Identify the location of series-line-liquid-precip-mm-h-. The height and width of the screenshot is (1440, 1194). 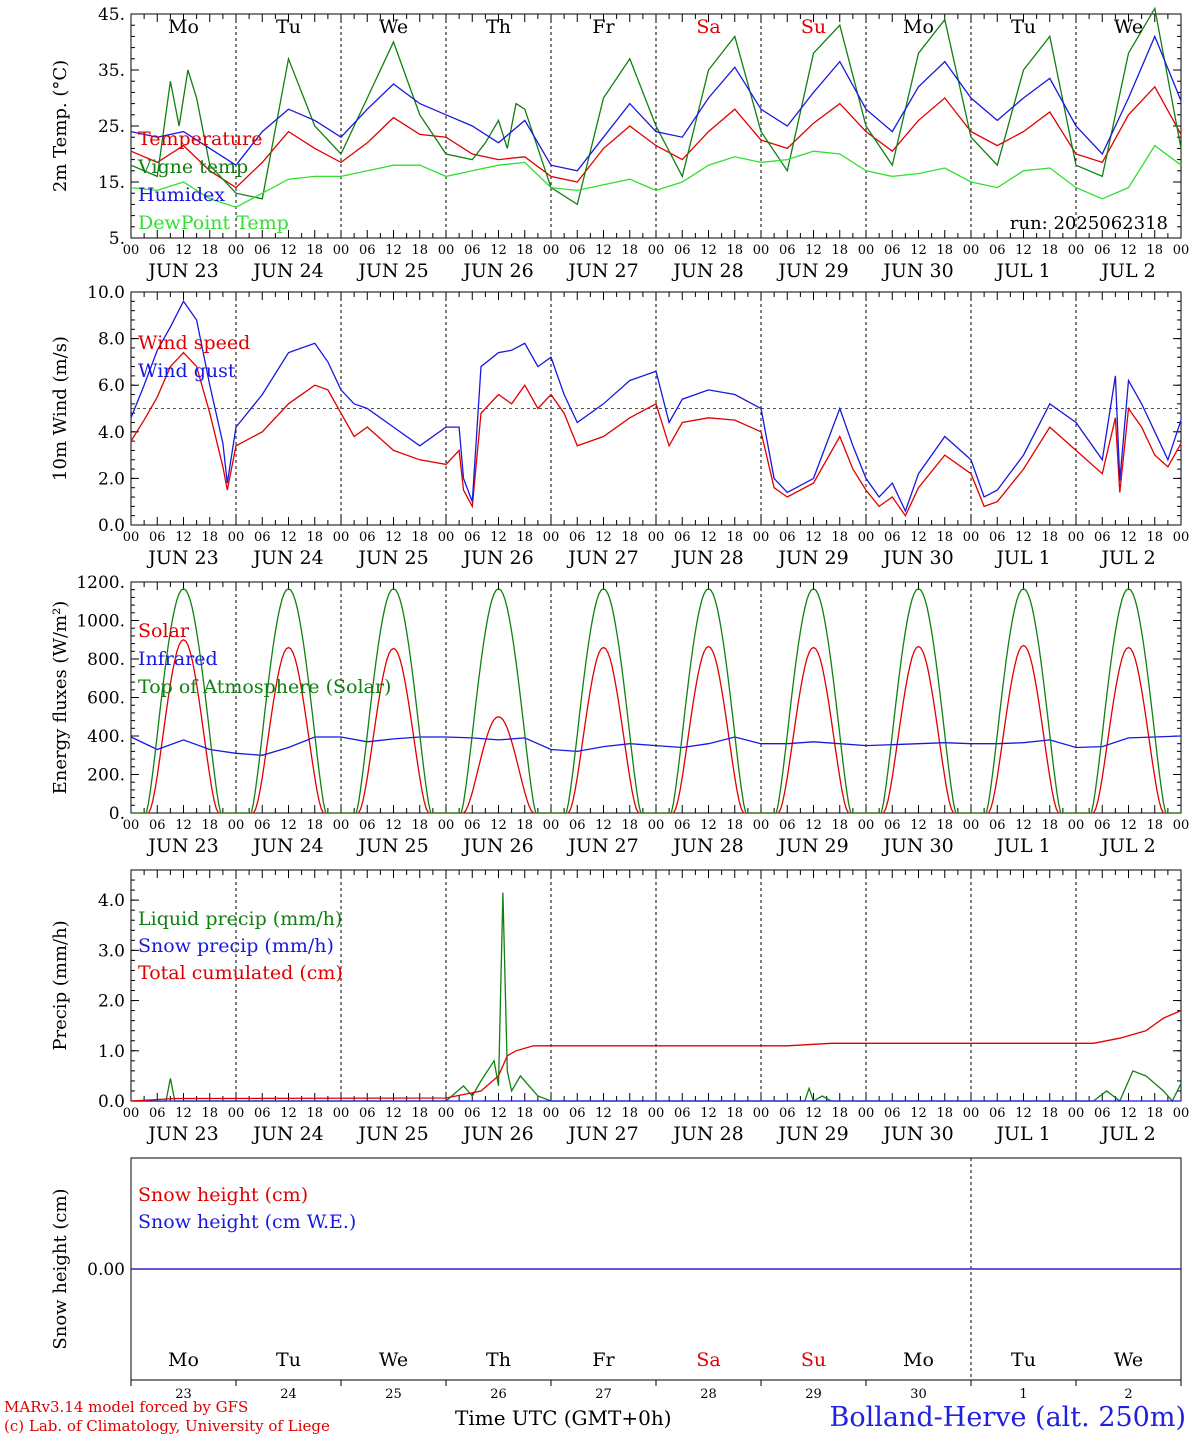
(656, 997).